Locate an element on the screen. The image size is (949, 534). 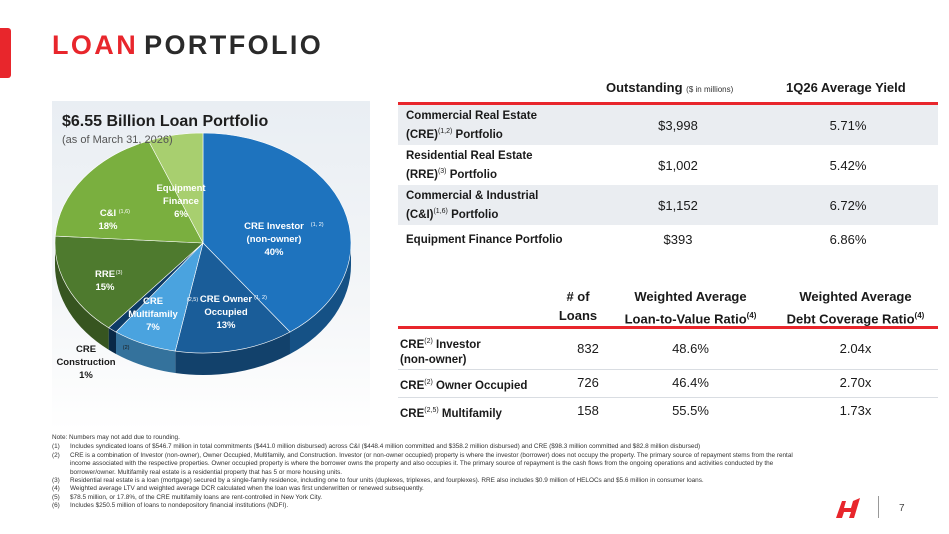
row-label-pre: (CRE) is located at coordinates (422, 134).